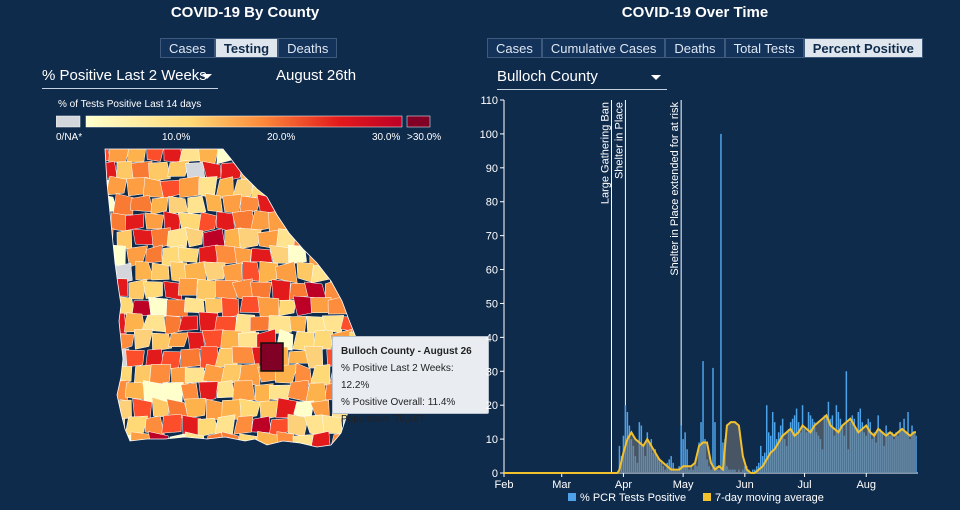 This screenshot has height=510, width=960. Describe the element at coordinates (130, 77) in the screenshot. I see `metric-select: % Positive Last 2 Weeks` at that location.